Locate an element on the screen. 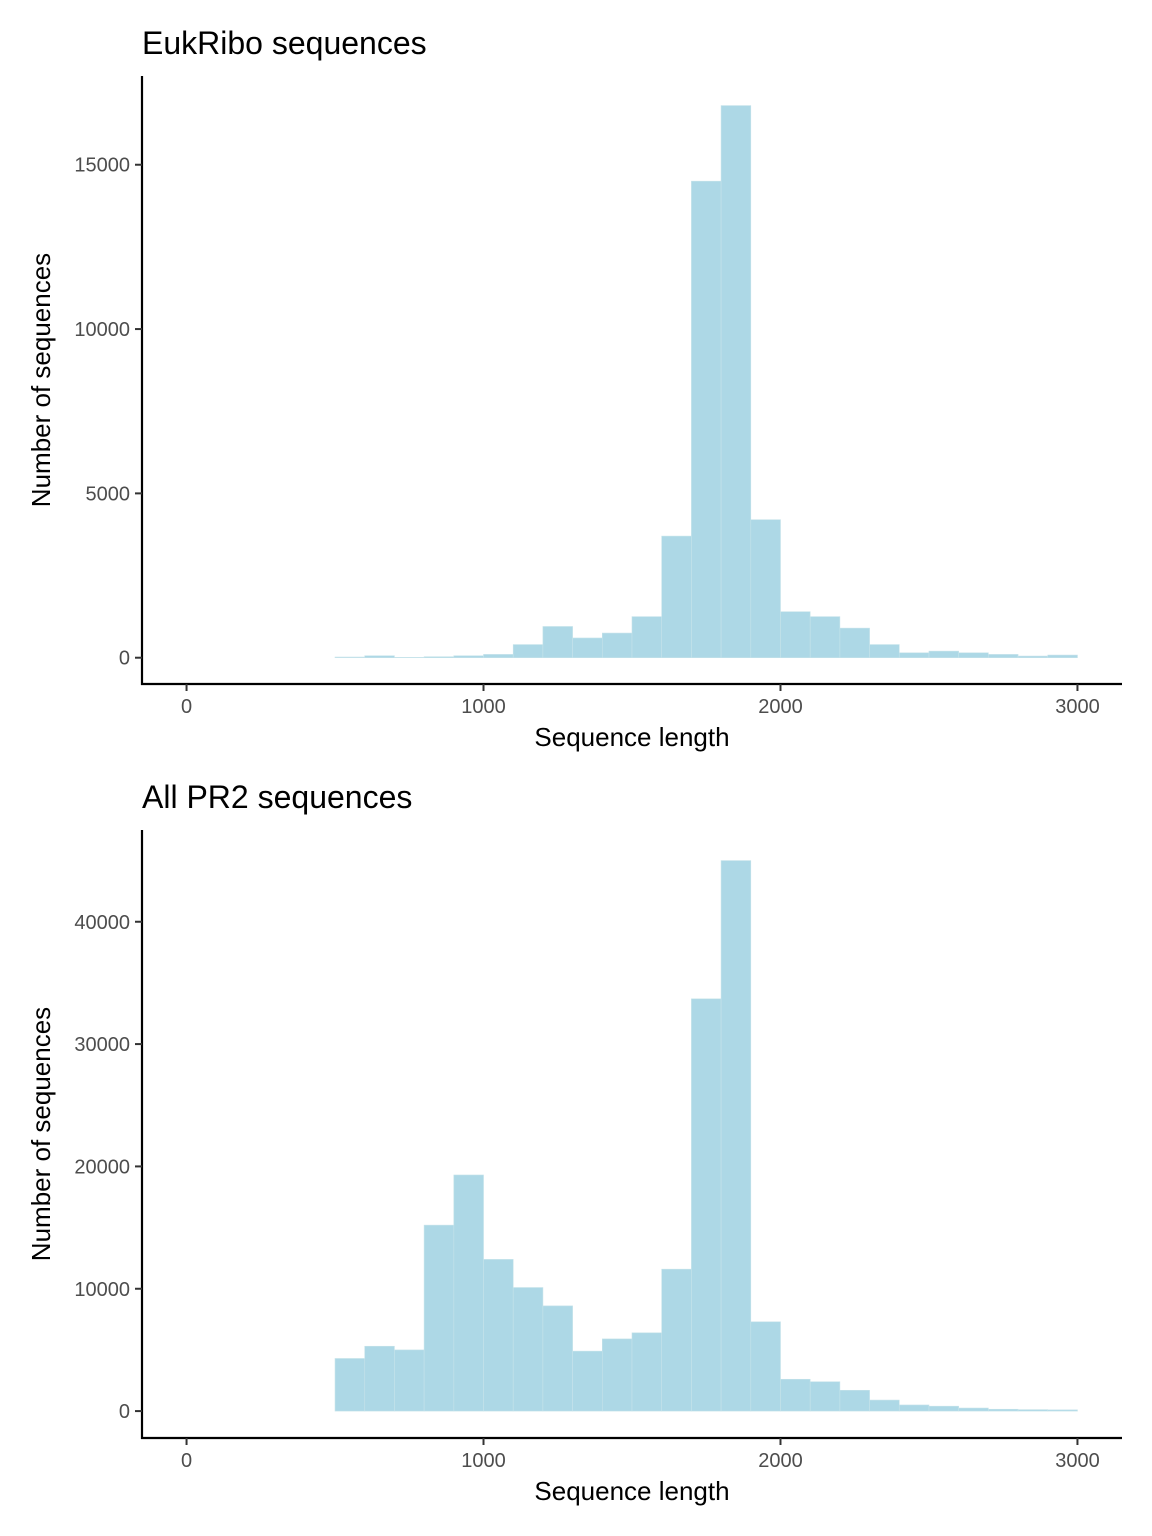  y-tick-label: 40000 is located at coordinates (102, 923).